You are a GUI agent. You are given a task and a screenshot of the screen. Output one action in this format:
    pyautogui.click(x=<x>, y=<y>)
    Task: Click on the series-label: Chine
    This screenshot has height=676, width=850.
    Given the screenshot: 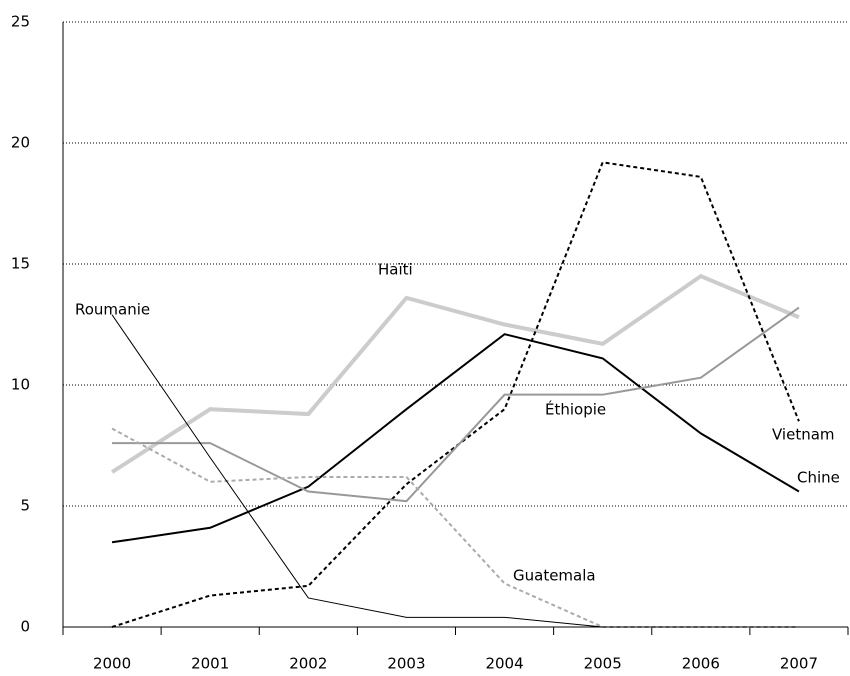 What is the action you would take?
    pyautogui.click(x=818, y=478)
    